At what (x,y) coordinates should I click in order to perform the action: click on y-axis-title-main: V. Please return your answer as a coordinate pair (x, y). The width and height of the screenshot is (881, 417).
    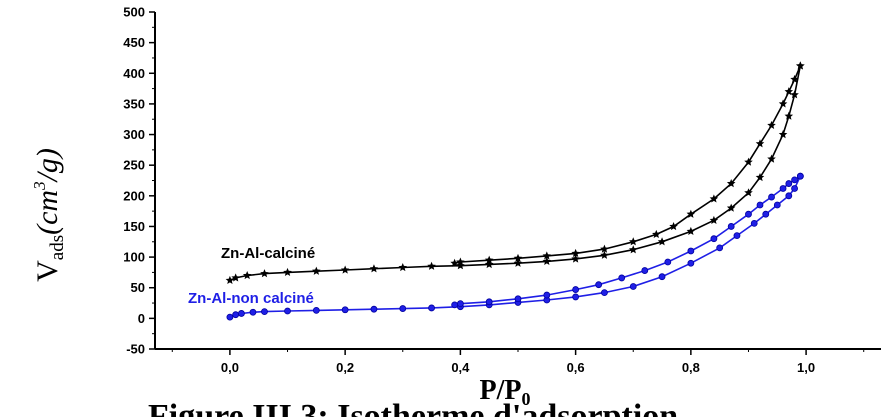
    Looking at the image, I should click on (47, 271).